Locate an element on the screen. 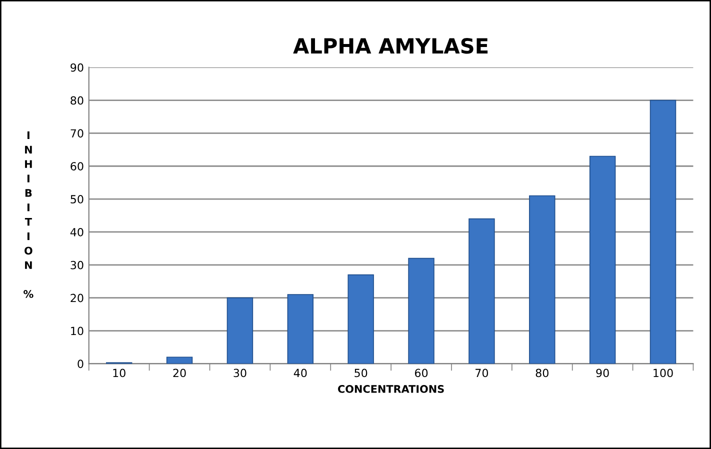 This screenshot has height=449, width=711. chart-title: ALPHA AMYLASE is located at coordinates (390, 46).